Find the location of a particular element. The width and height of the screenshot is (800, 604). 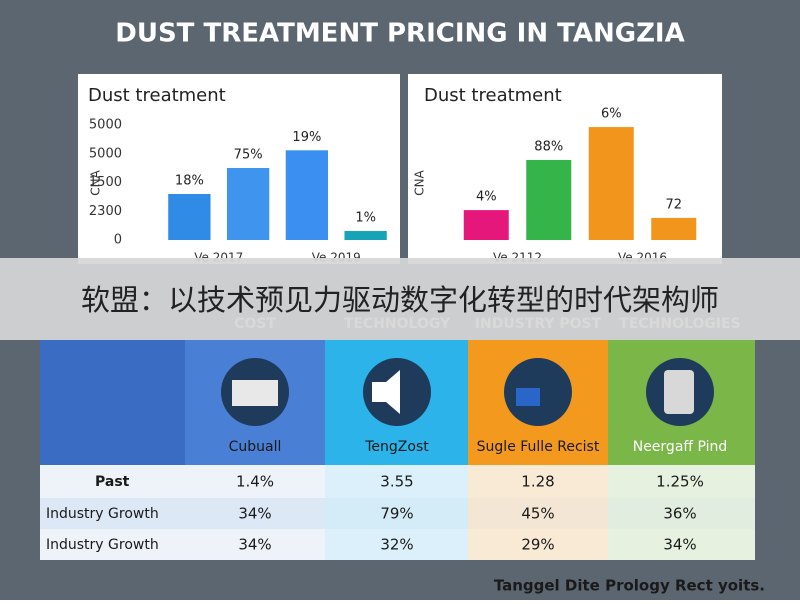

table-cell: 1.25% is located at coordinates (680, 482).